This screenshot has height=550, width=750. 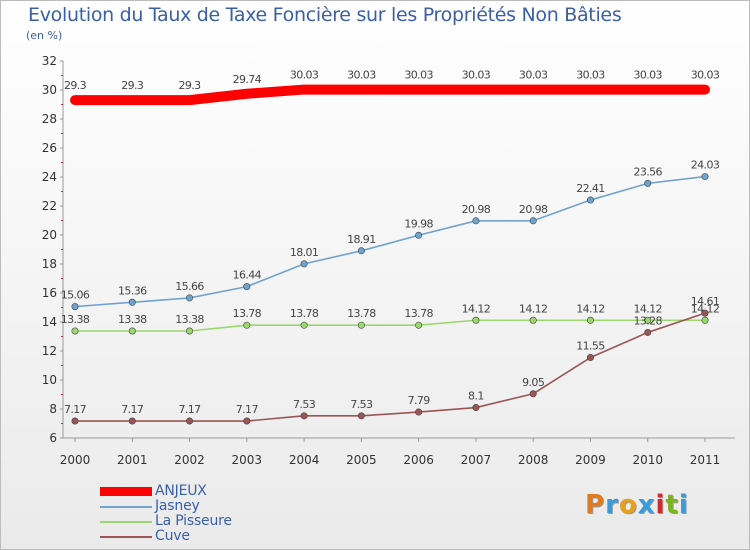 What do you see at coordinates (590, 460) in the screenshot?
I see `x-tick-label: 2009` at bounding box center [590, 460].